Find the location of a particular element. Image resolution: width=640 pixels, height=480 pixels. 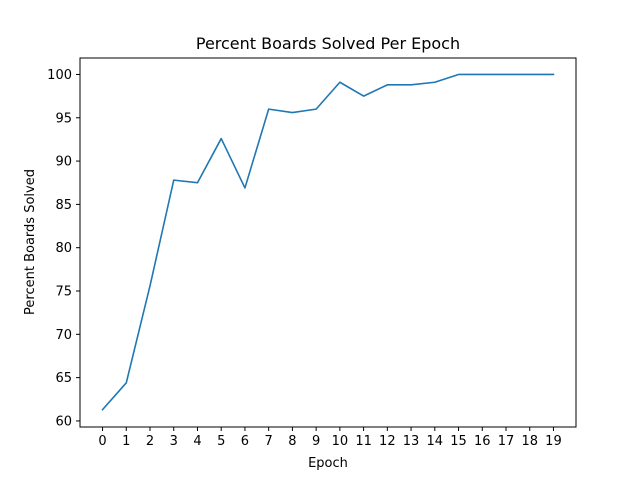

y-tick-label: 70 is located at coordinates (63, 335).